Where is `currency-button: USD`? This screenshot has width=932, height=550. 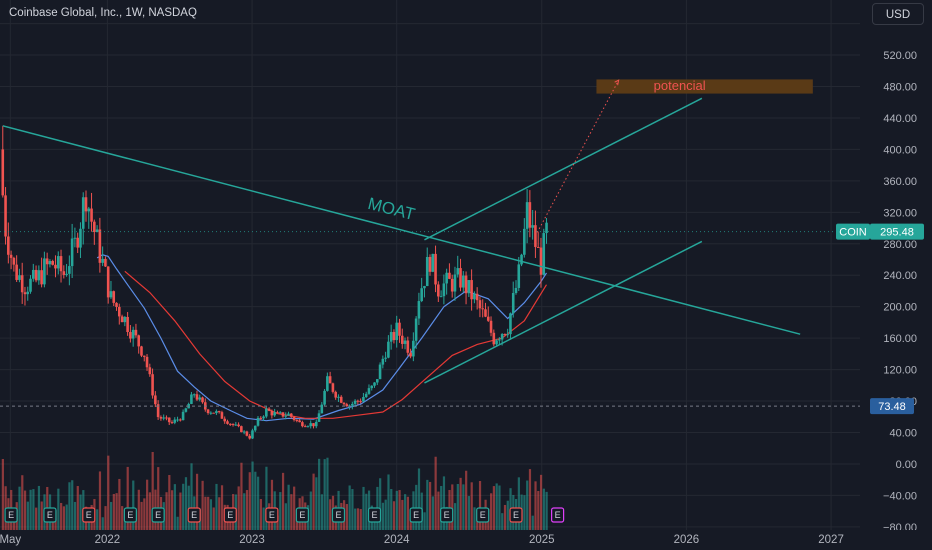 currency-button: USD is located at coordinates (898, 14).